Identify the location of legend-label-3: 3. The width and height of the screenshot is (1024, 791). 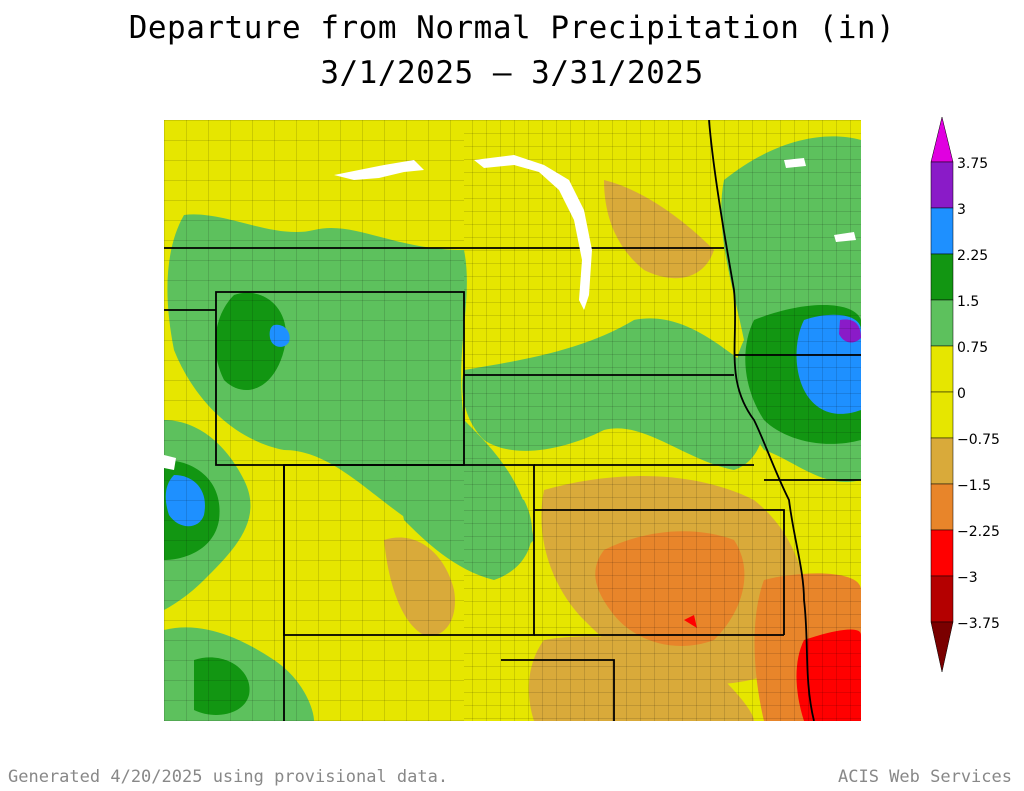
(961, 210).